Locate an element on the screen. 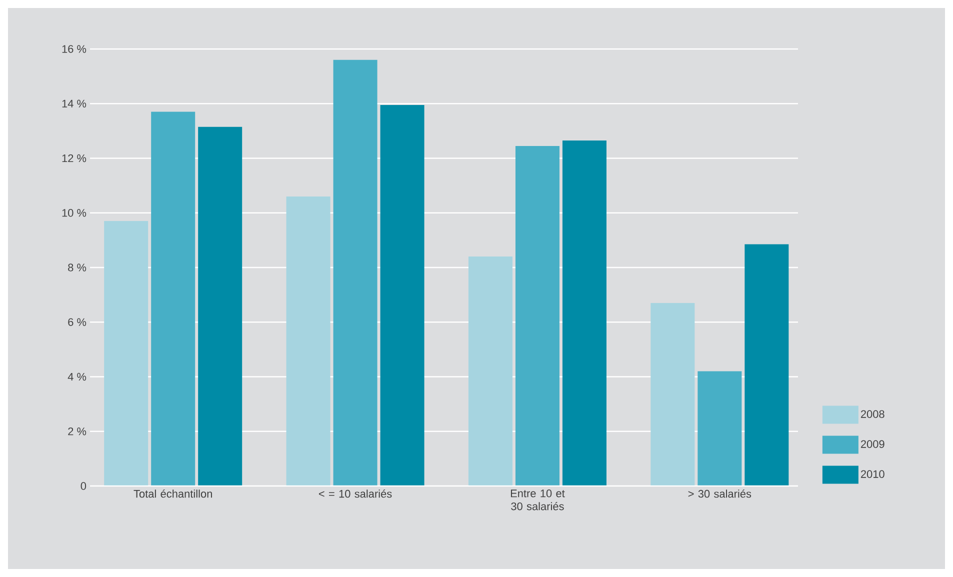  x-tick-label: < = 10 salariés is located at coordinates (355, 494).